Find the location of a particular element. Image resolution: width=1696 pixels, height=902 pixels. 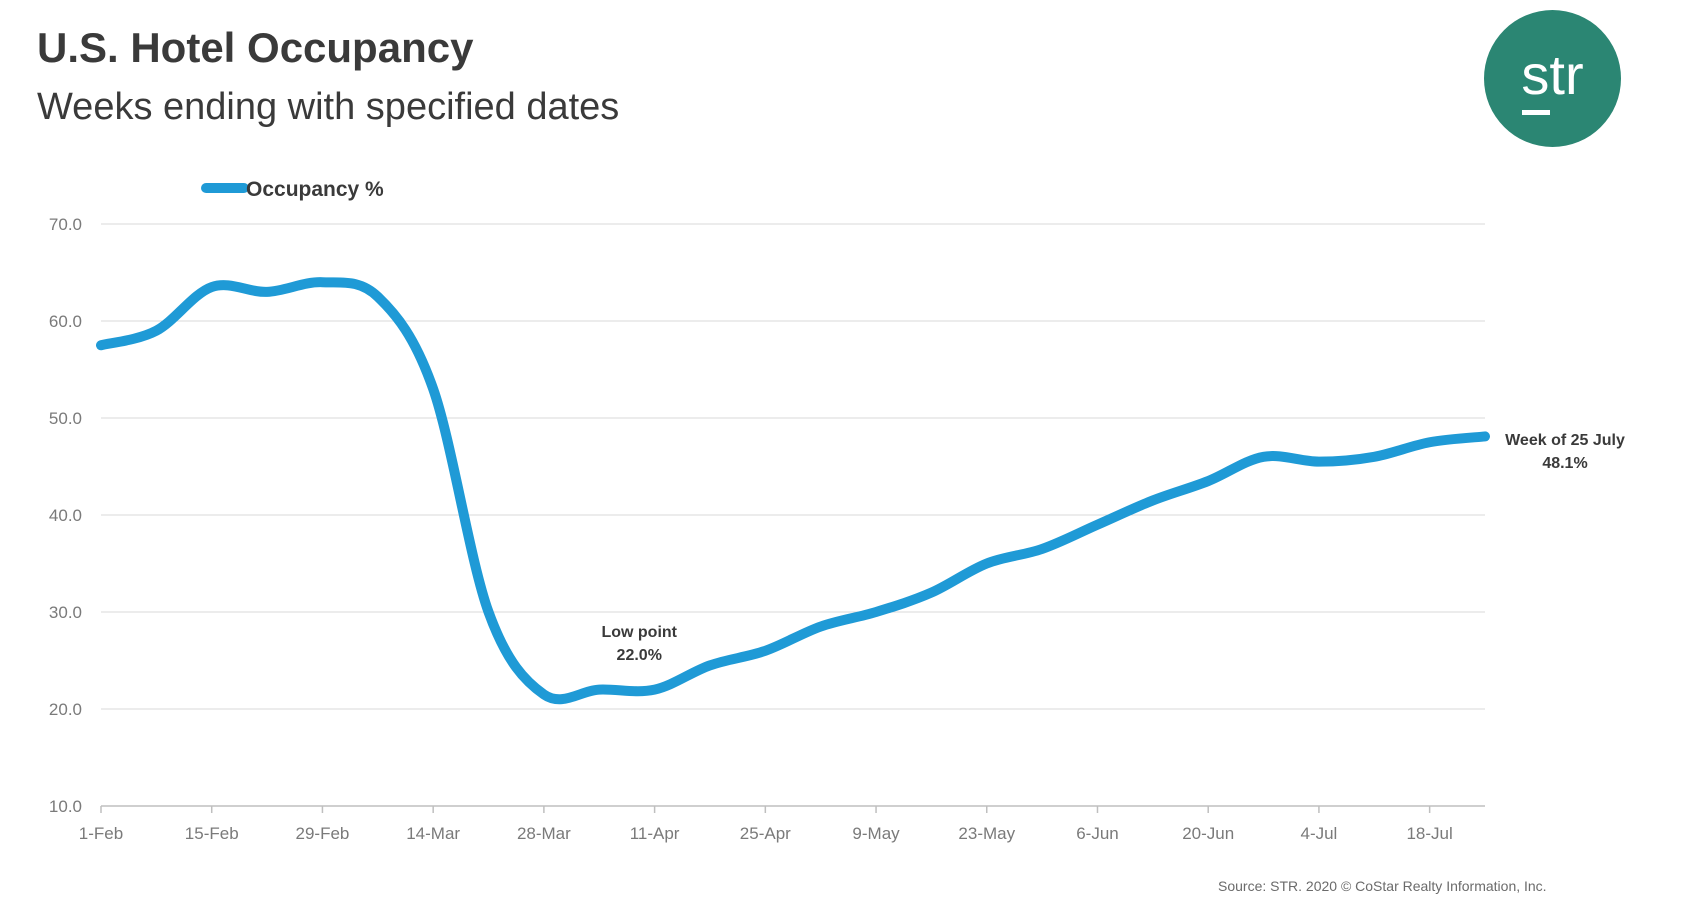

y-tick-label: 70.0 is located at coordinates (65, 224).